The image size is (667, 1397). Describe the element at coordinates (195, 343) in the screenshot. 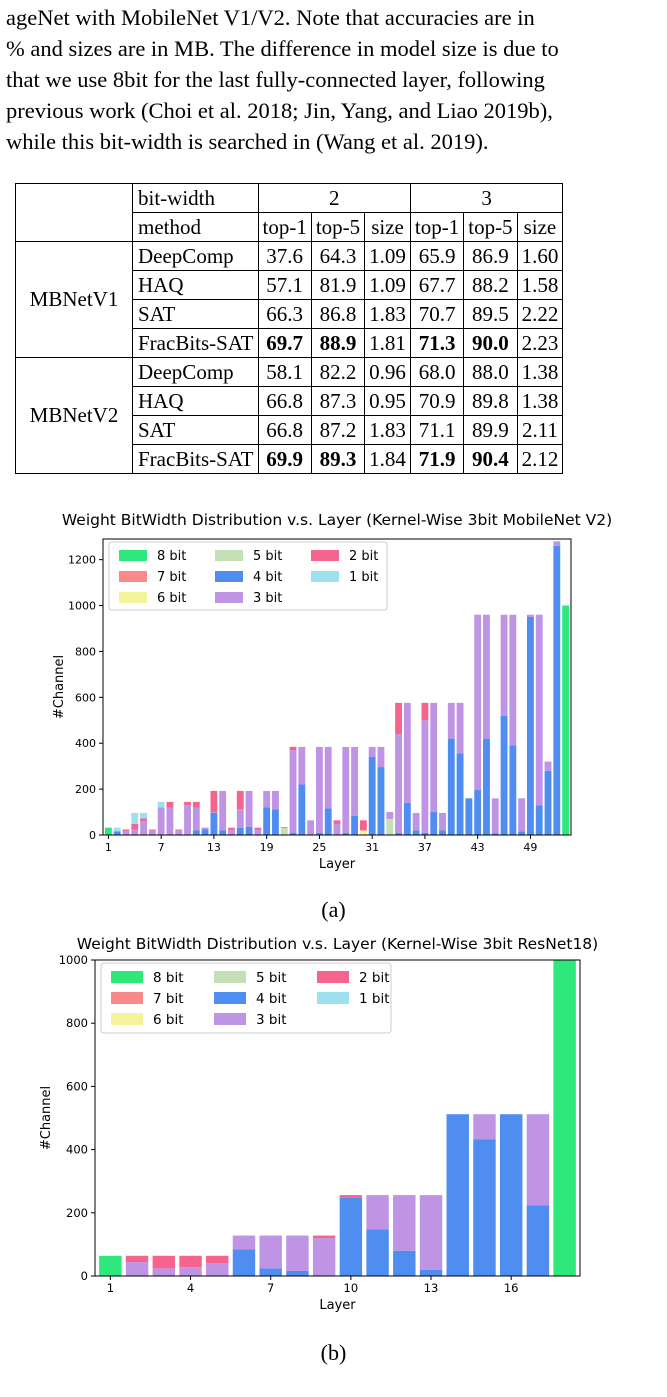

I see `method-cell: FracBits-SAT` at that location.